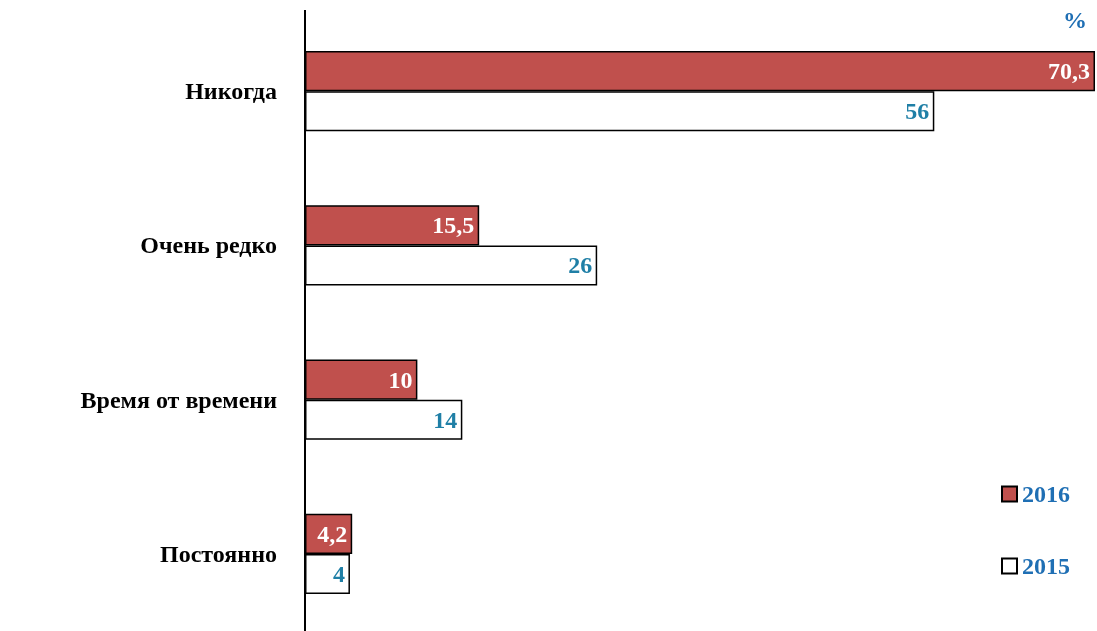  Describe the element at coordinates (1046, 494) in the screenshot. I see `legend-label: 2016` at that location.